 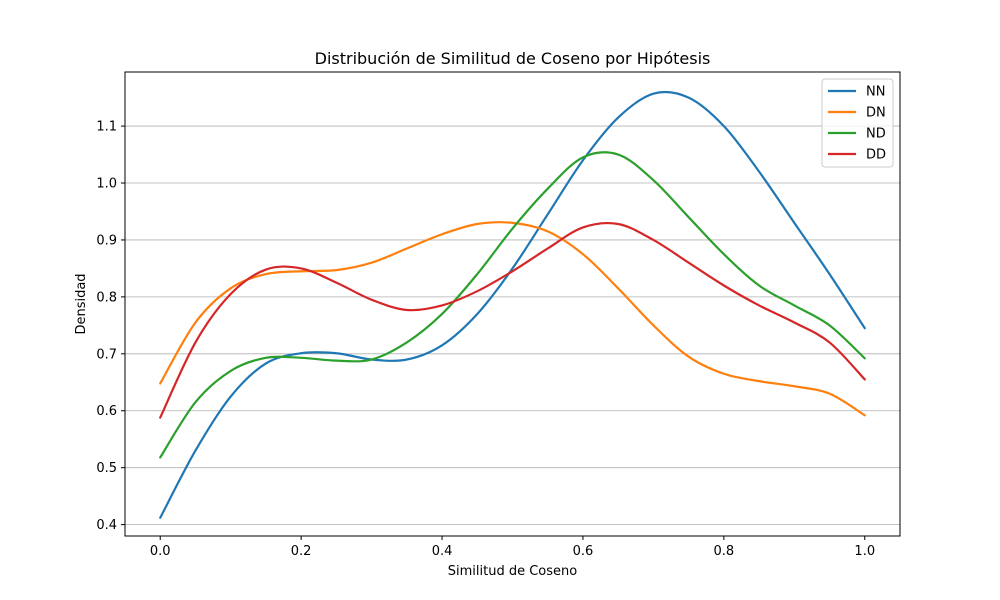 I want to click on x-axis-label: Similitud de Coseno, so click(x=513, y=571).